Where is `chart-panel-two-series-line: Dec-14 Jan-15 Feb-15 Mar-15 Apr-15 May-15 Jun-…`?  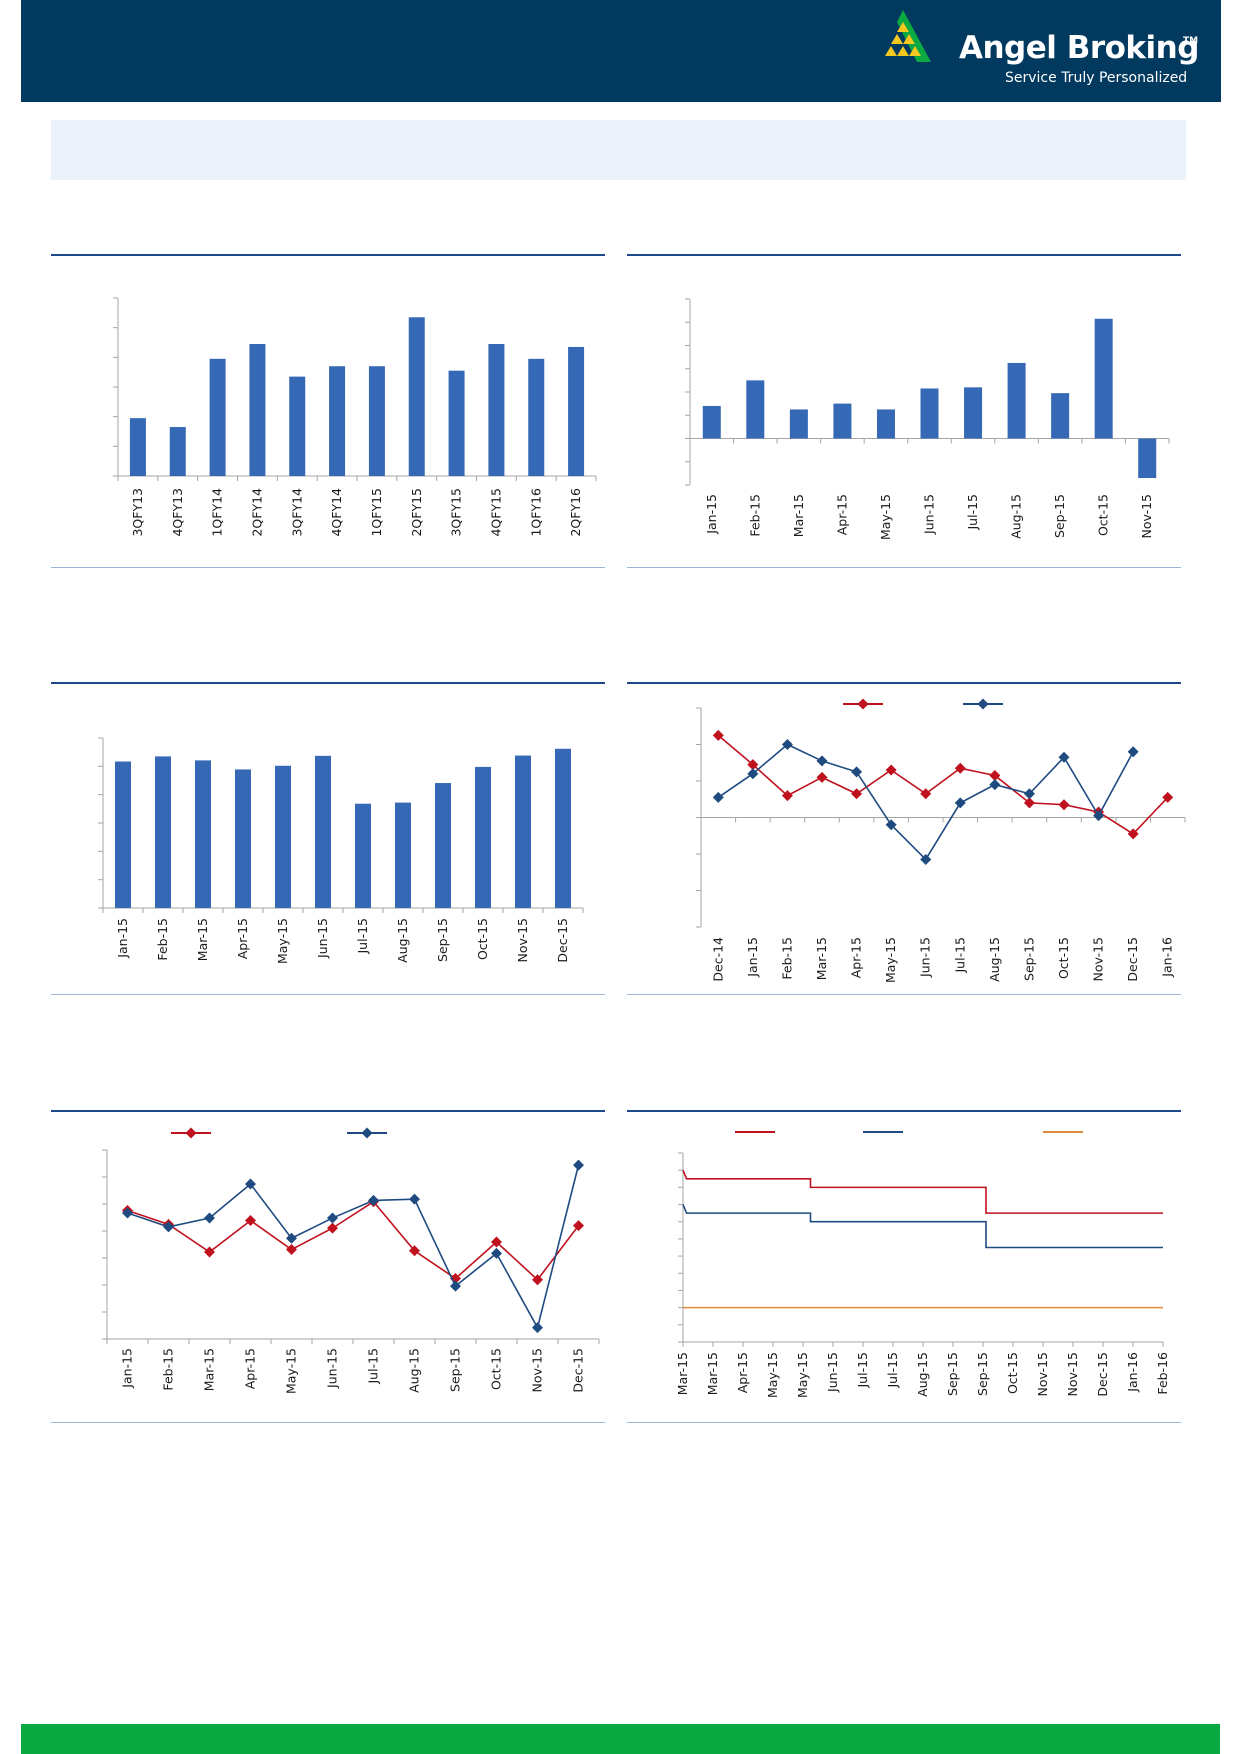
chart-panel-two-series-line: Dec-14 Jan-15 Feb-15 Mar-15 Apr-15 May-15 Jun-… is located at coordinates (906, 840).